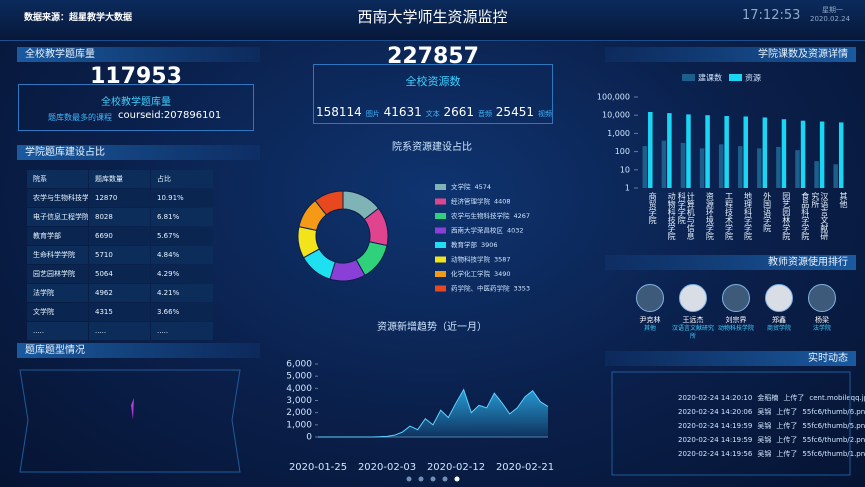 The width and height of the screenshot is (865, 487). I want to click on table-row: 生命科学学院 5710 4.84%, so click(120, 255).